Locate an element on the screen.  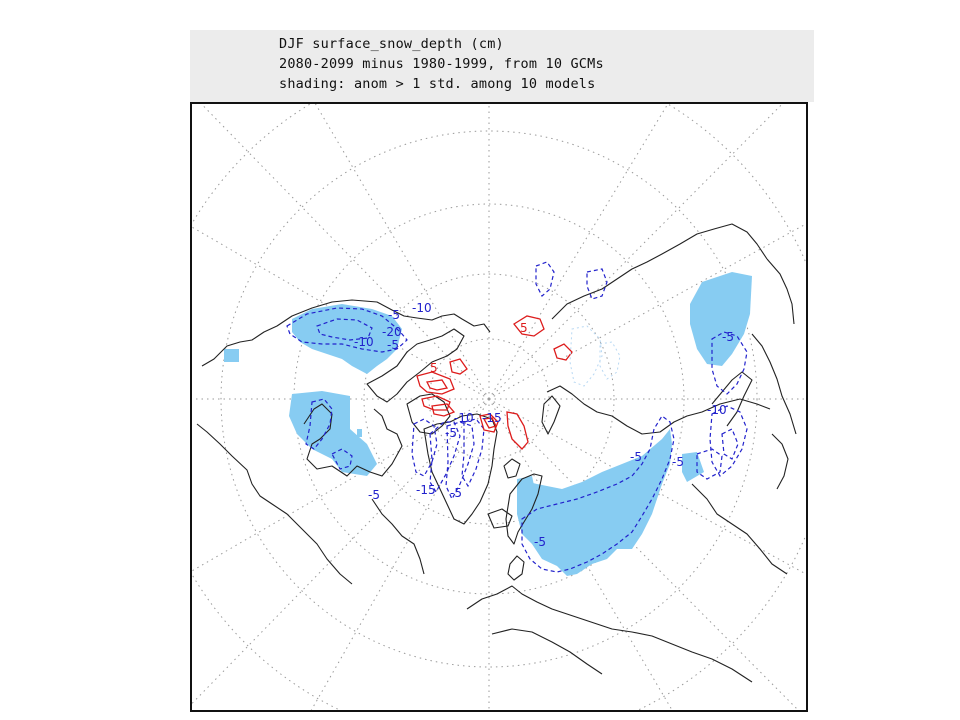
coast-labrador is located at coordinates (398, 536).